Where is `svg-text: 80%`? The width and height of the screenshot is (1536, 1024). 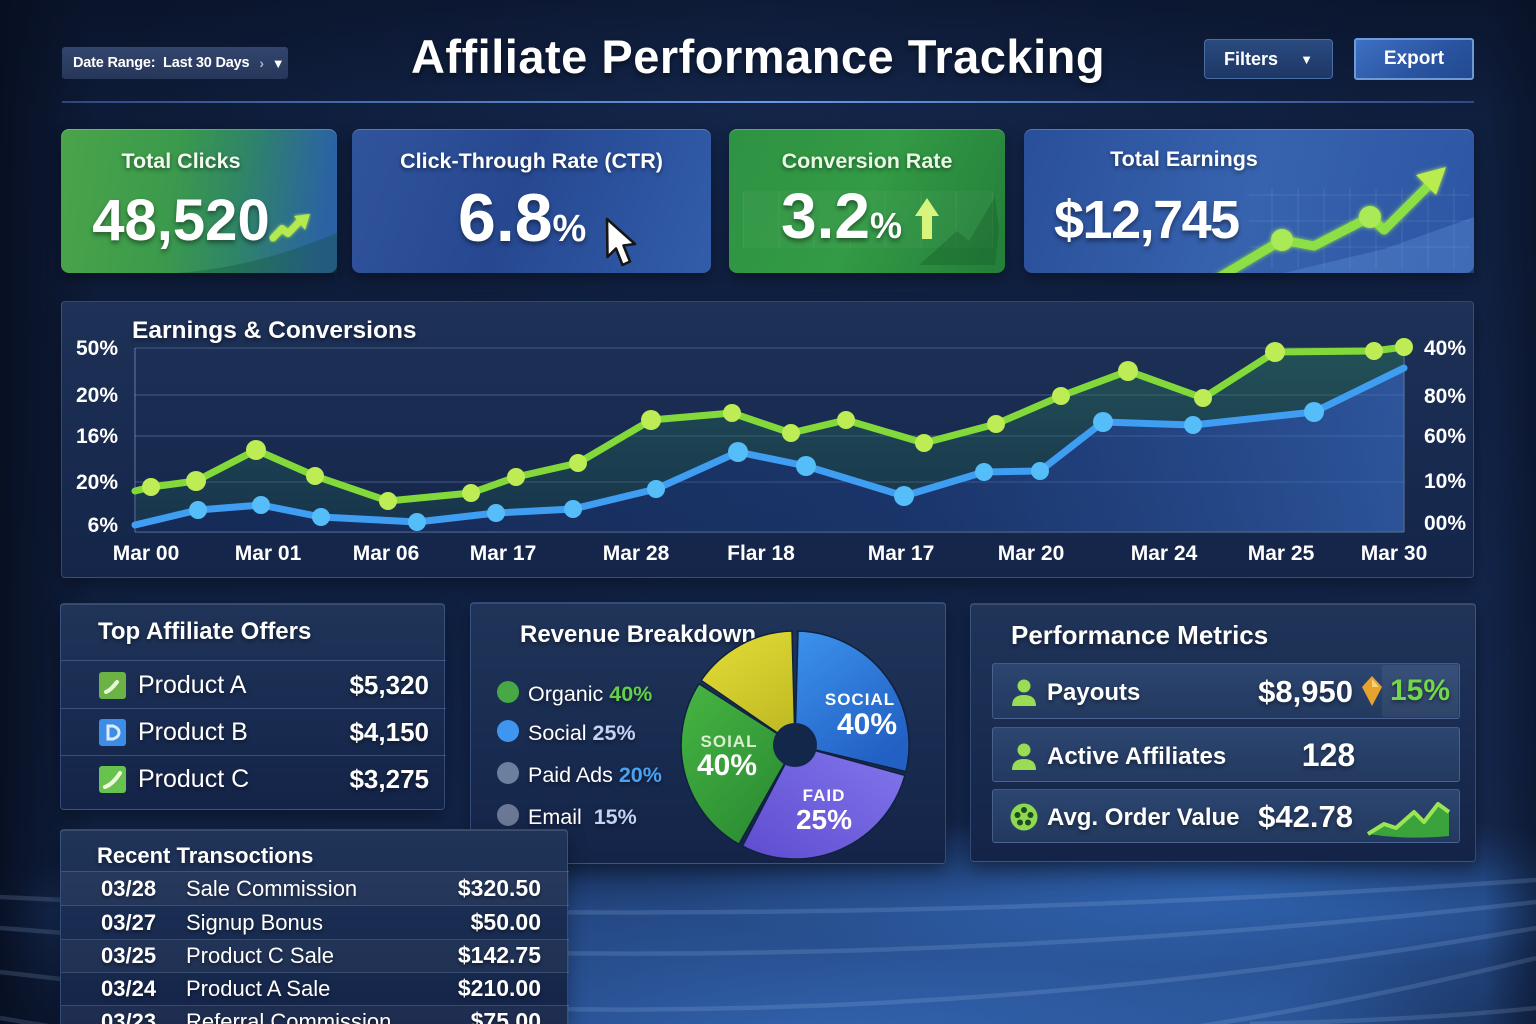
svg-text: 80% is located at coordinates (1445, 396).